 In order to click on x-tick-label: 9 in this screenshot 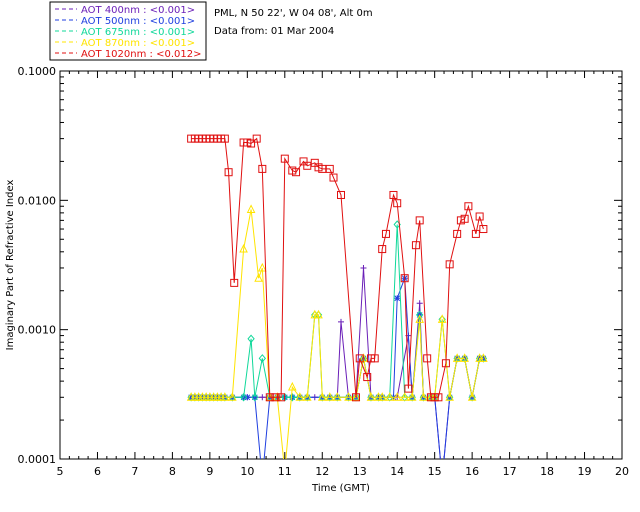, I will do `click(209, 471)`.